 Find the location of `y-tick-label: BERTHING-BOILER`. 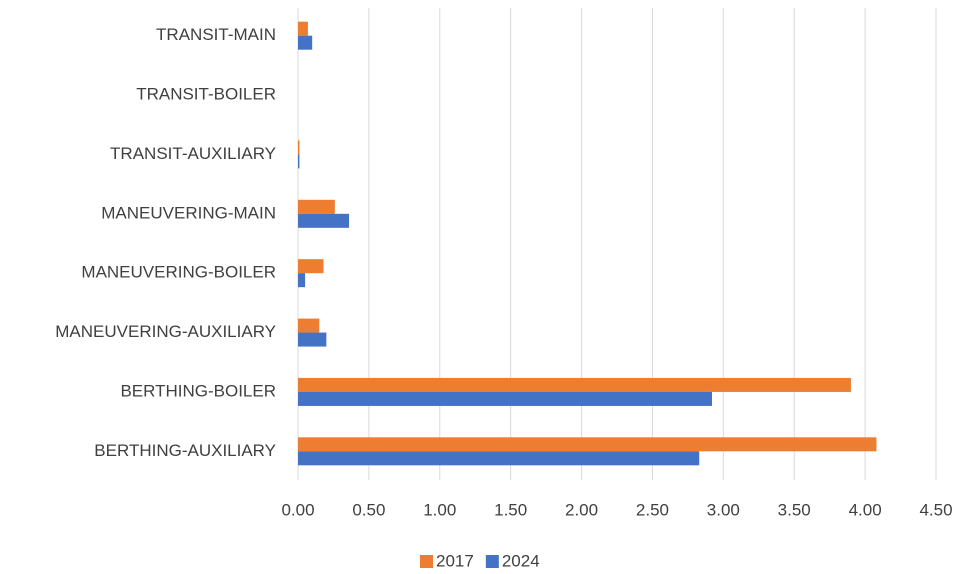

y-tick-label: BERTHING-BOILER is located at coordinates (198, 390).